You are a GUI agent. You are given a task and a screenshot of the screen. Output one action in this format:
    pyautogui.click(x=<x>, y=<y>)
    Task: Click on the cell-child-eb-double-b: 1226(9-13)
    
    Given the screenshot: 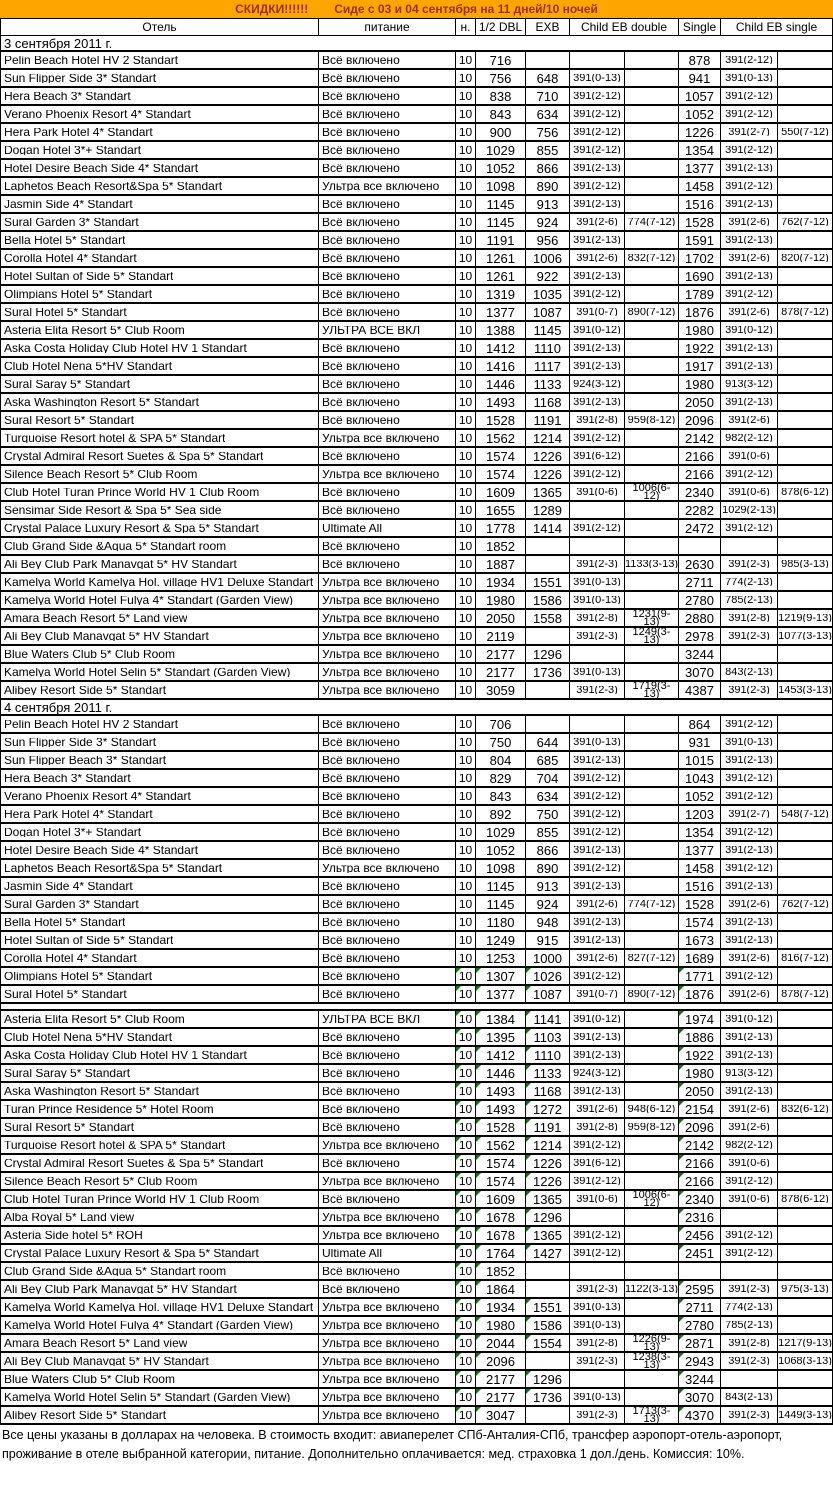 What is the action you would take?
    pyautogui.click(x=652, y=1343)
    